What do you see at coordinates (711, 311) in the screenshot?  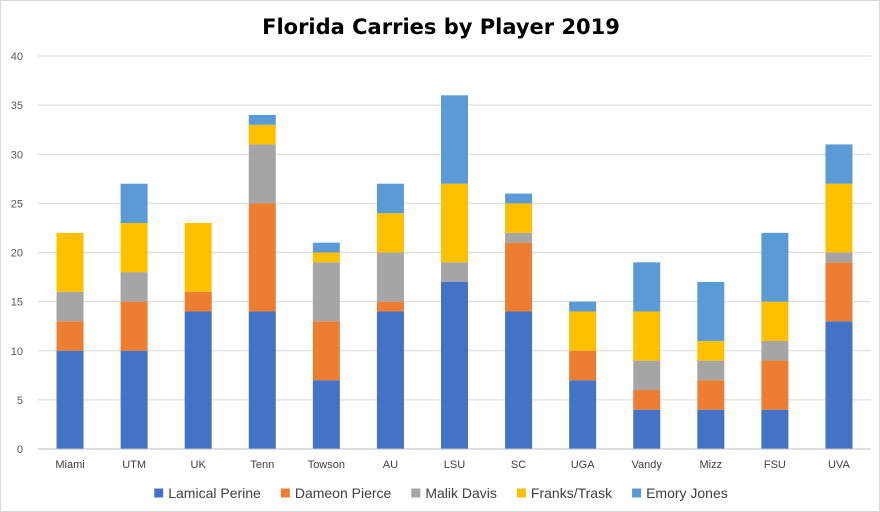 I see `bar-segment-mizz-emory-jones` at bounding box center [711, 311].